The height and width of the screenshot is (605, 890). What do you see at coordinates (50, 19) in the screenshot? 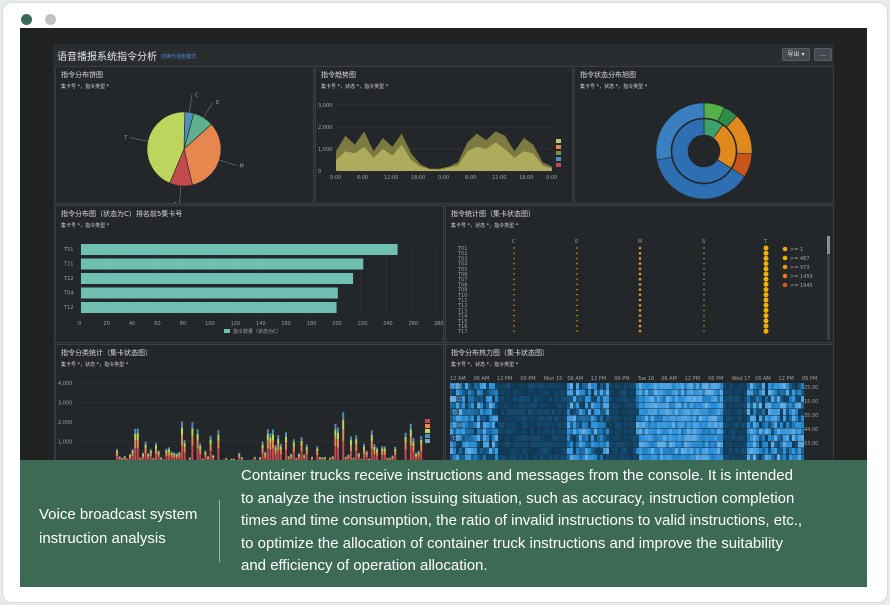
I see `window-dot-inactive` at bounding box center [50, 19].